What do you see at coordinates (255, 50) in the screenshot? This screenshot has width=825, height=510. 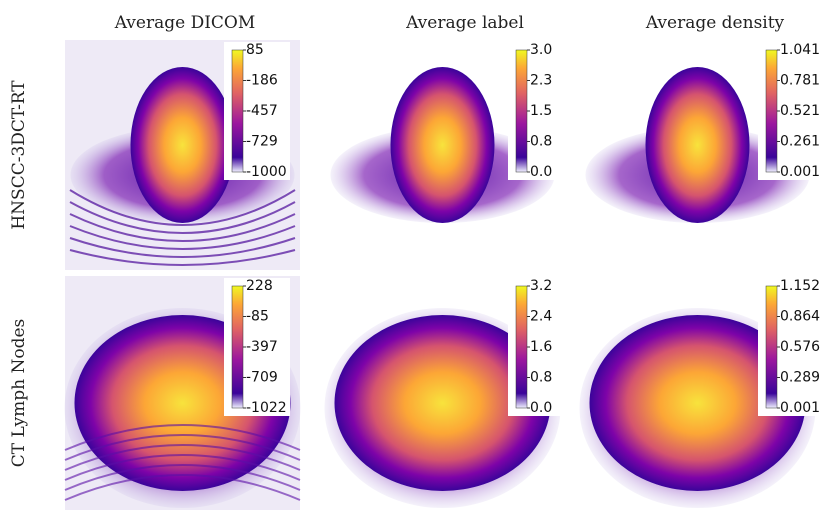 I see `colorbar-tick-label: 85` at bounding box center [255, 50].